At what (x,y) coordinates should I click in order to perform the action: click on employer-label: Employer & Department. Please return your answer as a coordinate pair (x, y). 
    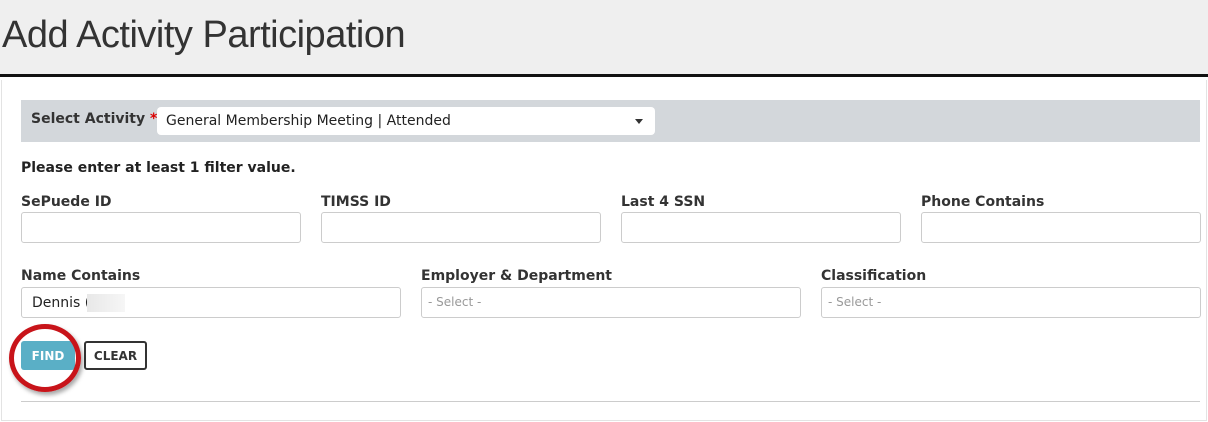
    Looking at the image, I should click on (516, 276).